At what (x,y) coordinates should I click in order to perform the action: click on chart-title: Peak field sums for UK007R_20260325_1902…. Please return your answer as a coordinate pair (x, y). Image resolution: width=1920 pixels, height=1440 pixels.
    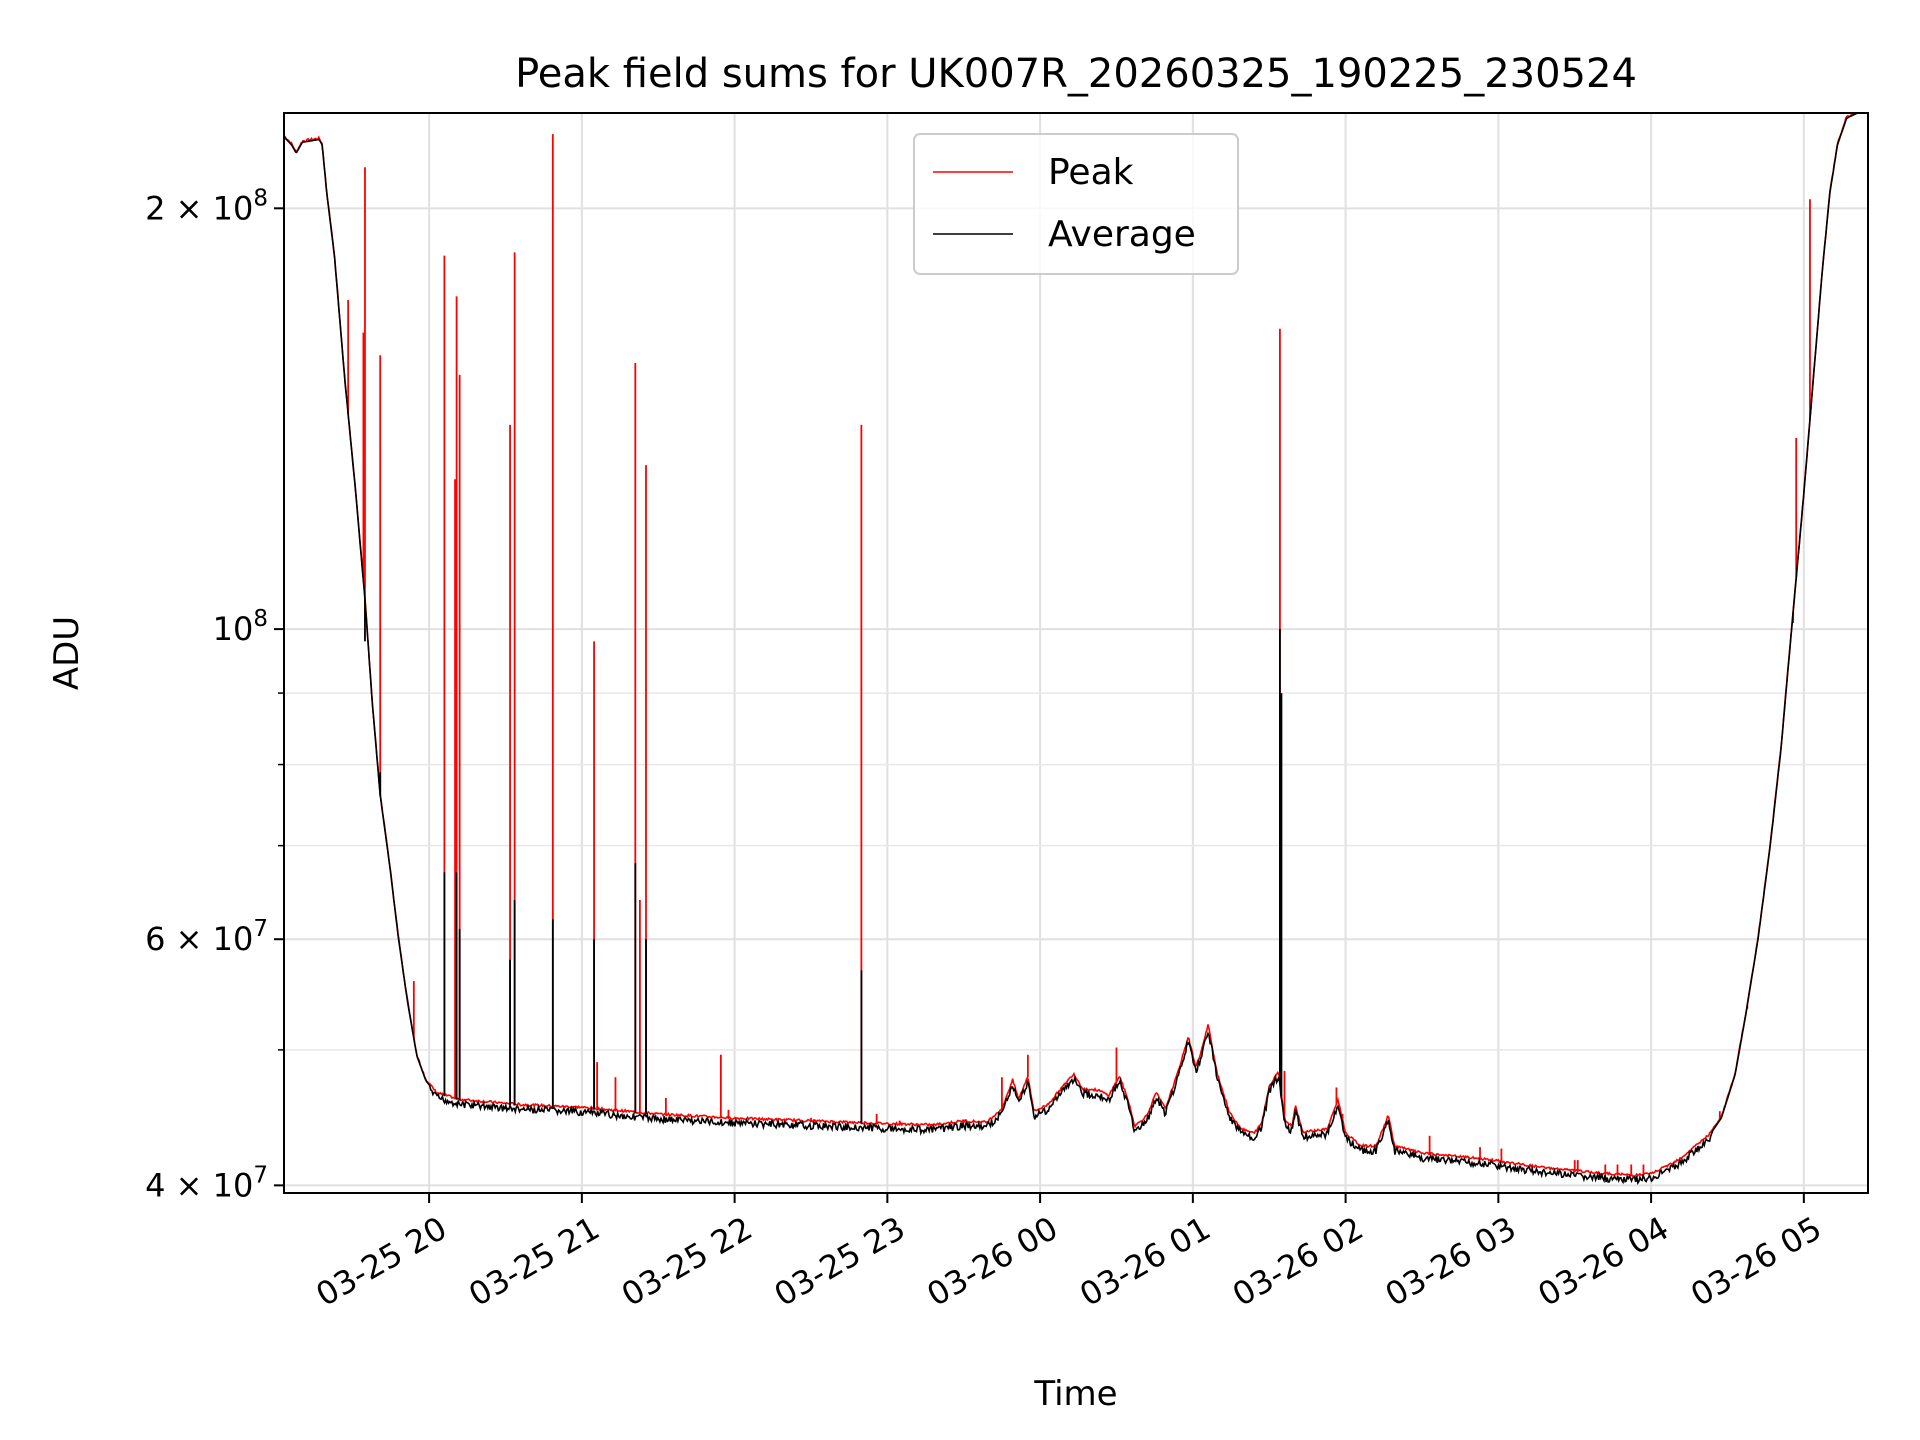
    Looking at the image, I should click on (1076, 74).